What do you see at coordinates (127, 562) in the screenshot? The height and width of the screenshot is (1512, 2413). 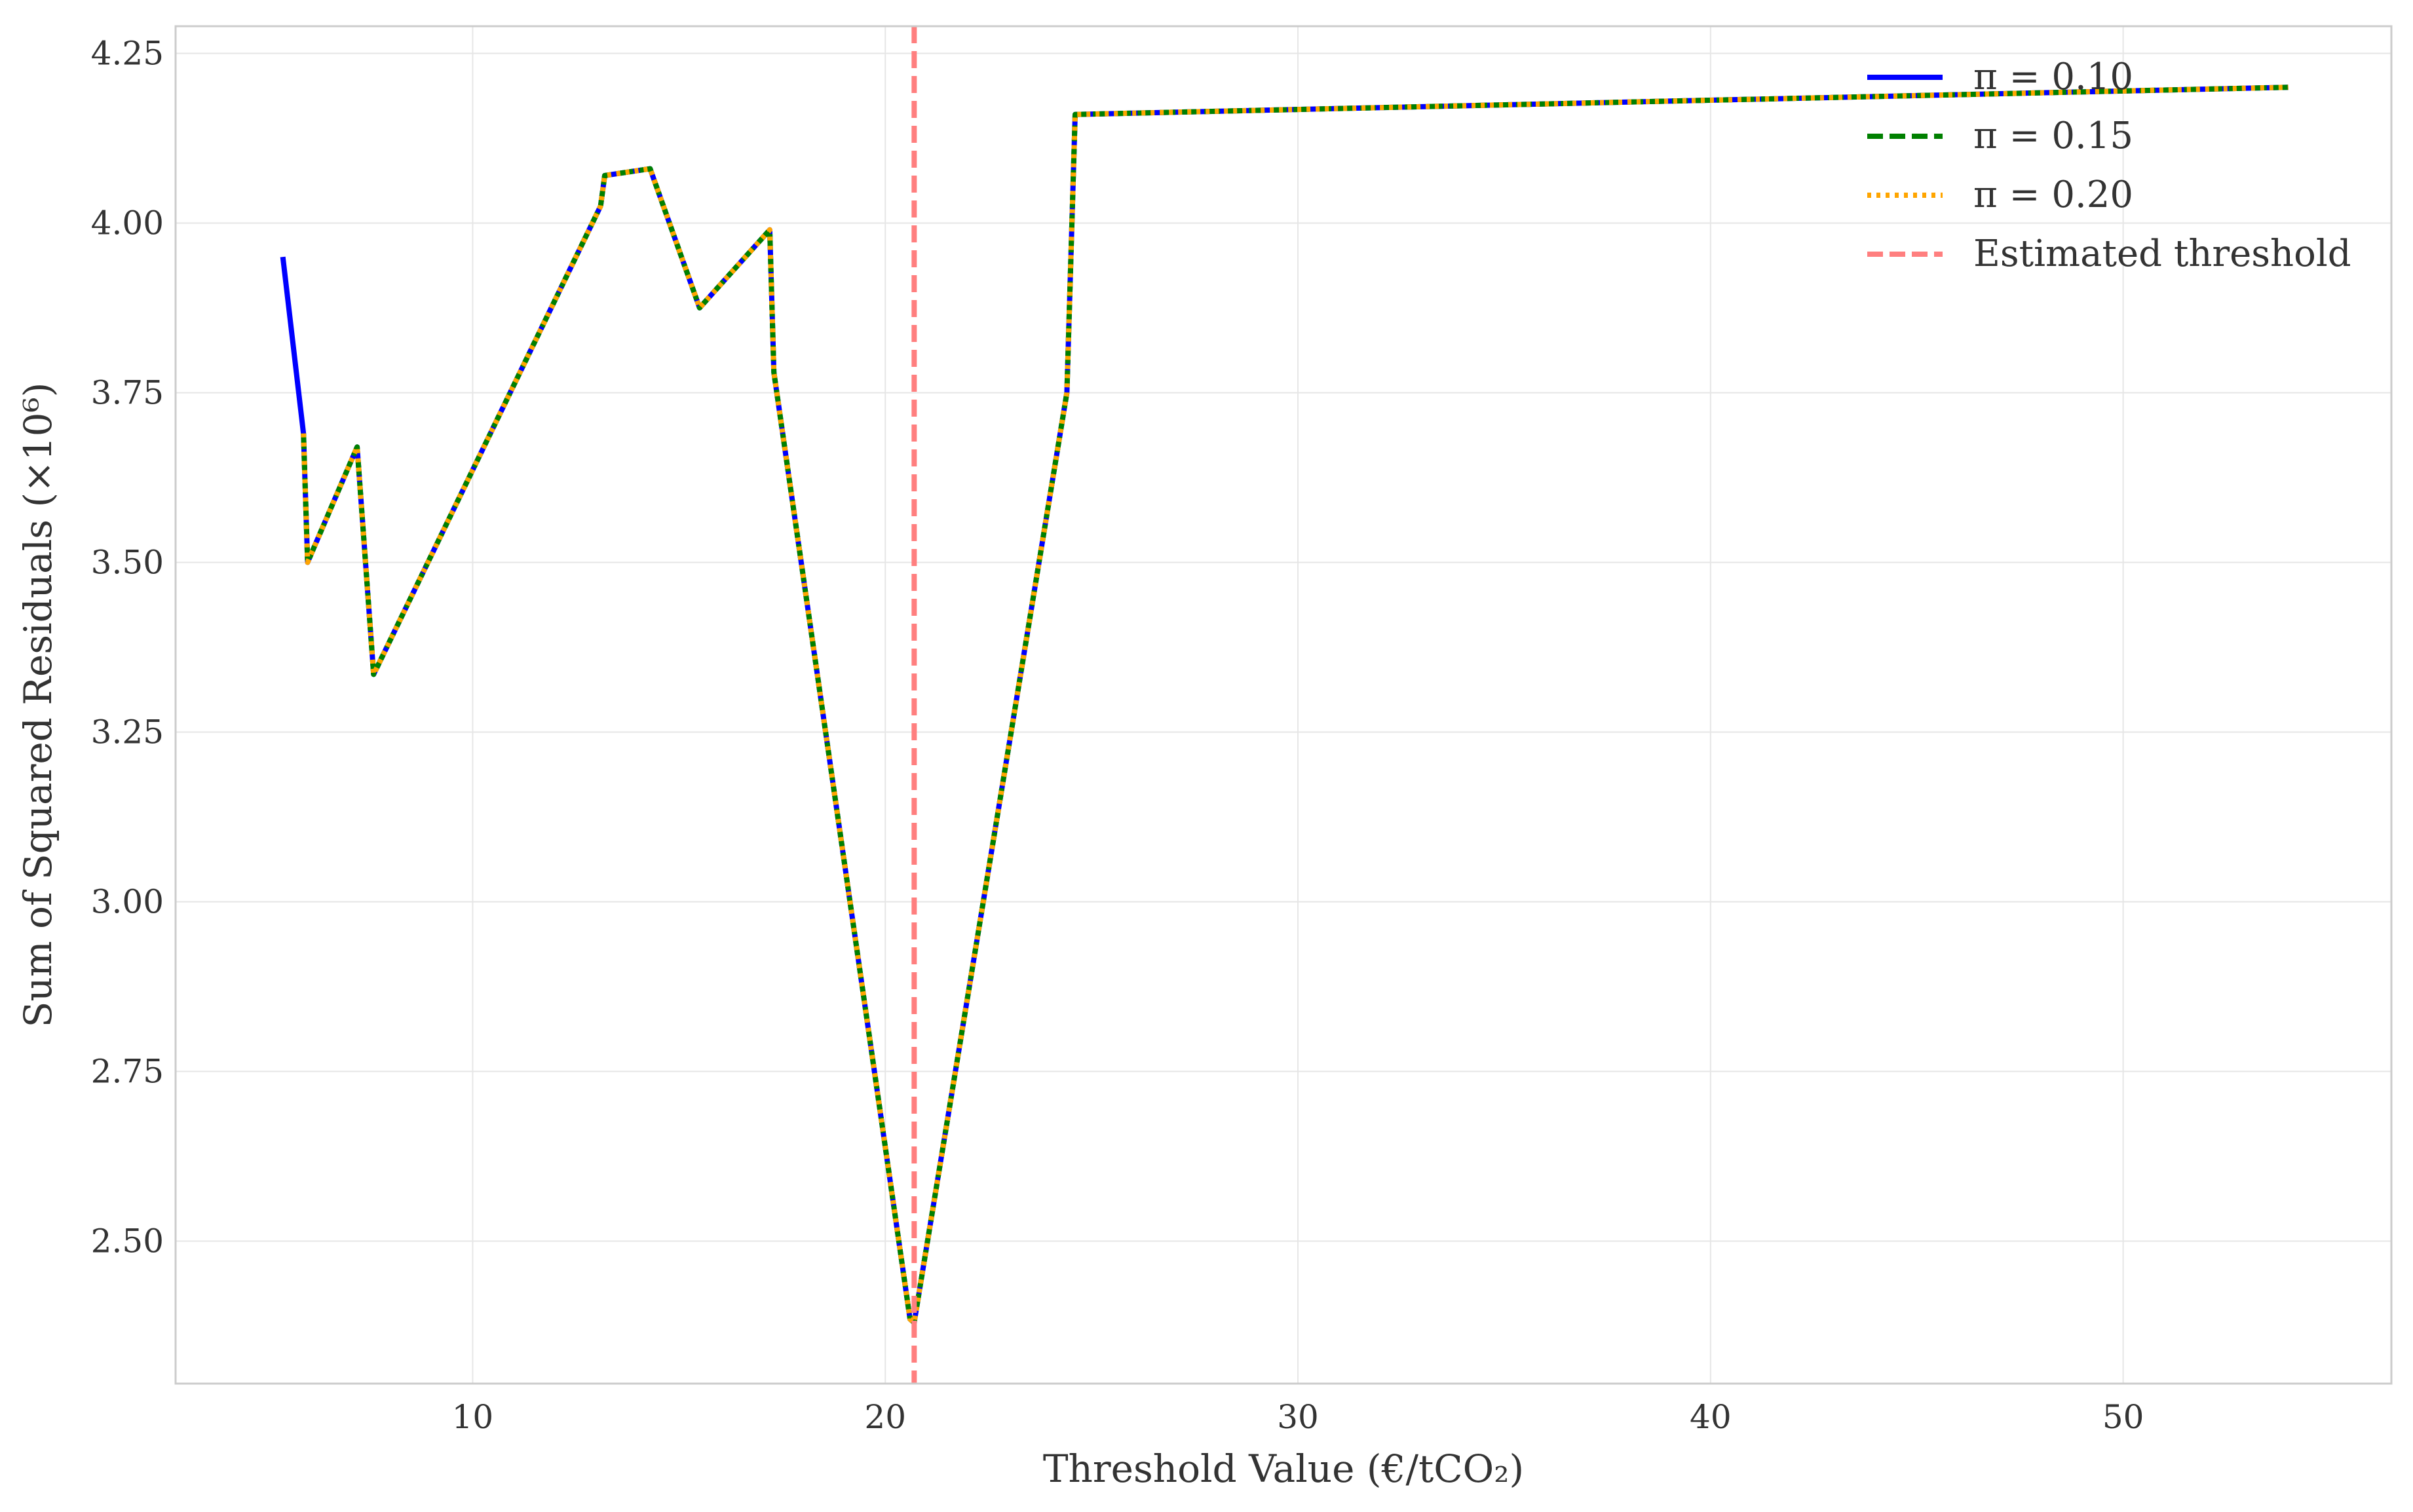 I see `y-tick-label: 3.50` at bounding box center [127, 562].